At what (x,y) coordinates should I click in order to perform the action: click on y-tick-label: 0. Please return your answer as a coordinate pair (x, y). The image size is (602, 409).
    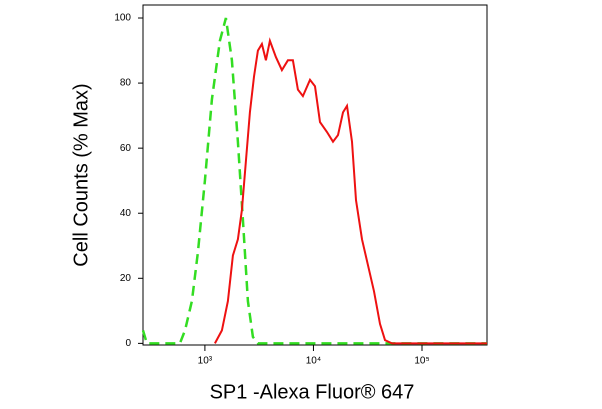
    Looking at the image, I should click on (128, 343).